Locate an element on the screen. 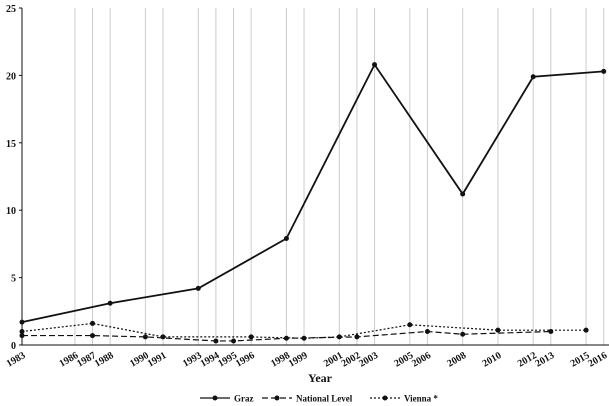 The width and height of the screenshot is (609, 406). y-tick-label: 10 is located at coordinates (11, 211).